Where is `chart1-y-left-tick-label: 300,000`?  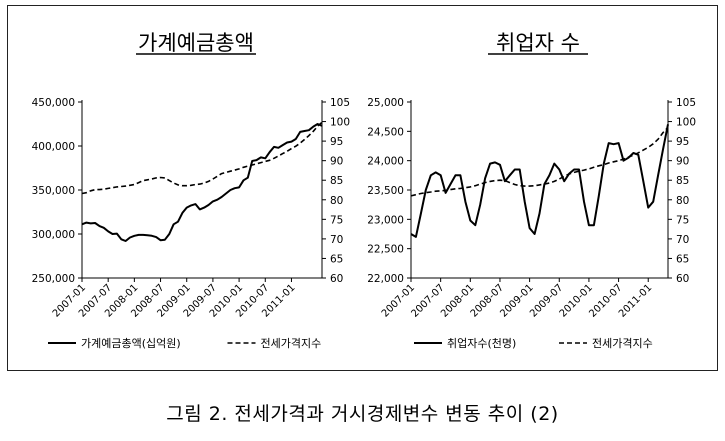
chart1-y-left-tick-label: 300,000 is located at coordinates (53, 235).